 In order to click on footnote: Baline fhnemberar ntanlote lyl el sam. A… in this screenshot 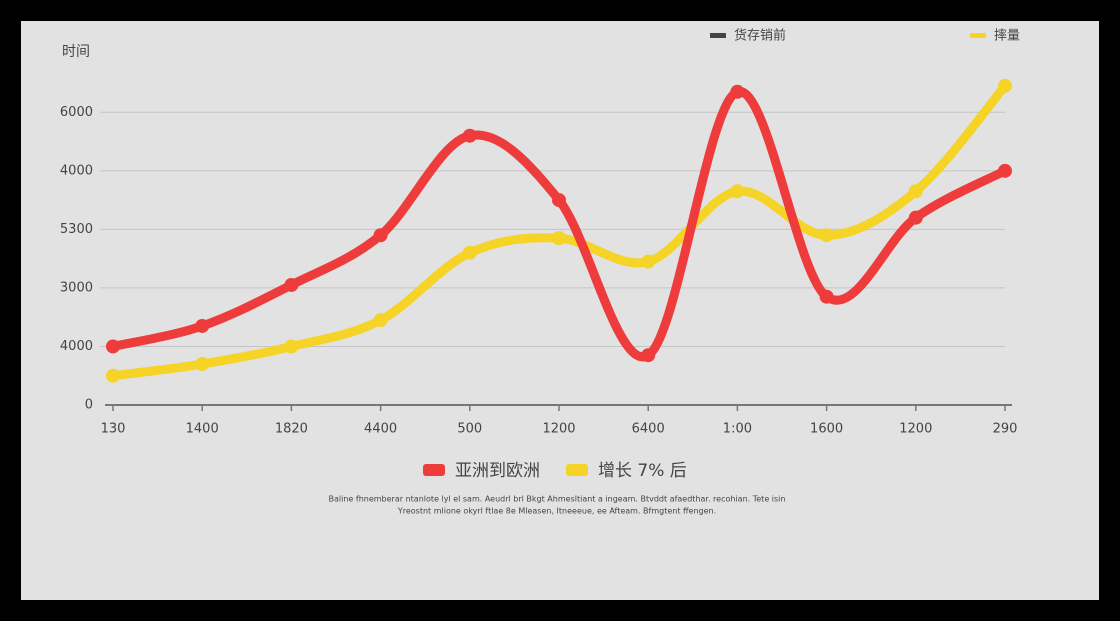, I will do `click(557, 499)`.